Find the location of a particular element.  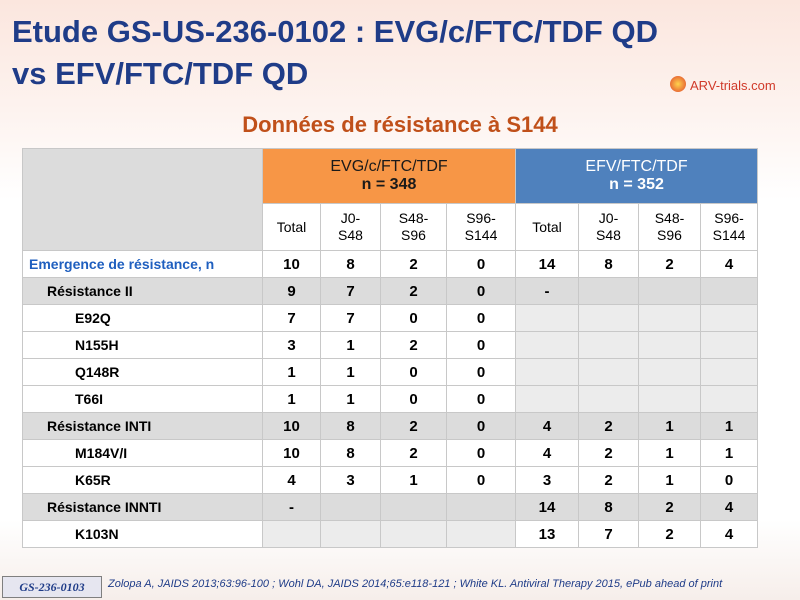

row-label: Résistance INTI is located at coordinates (142, 426).